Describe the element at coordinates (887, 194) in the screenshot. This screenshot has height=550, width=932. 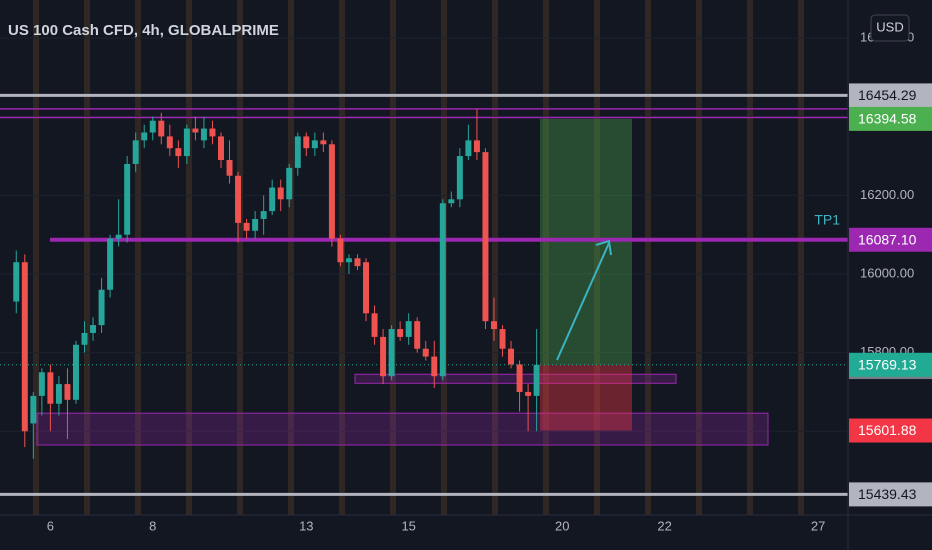
I see `y-tick-label: 16200.00` at that location.